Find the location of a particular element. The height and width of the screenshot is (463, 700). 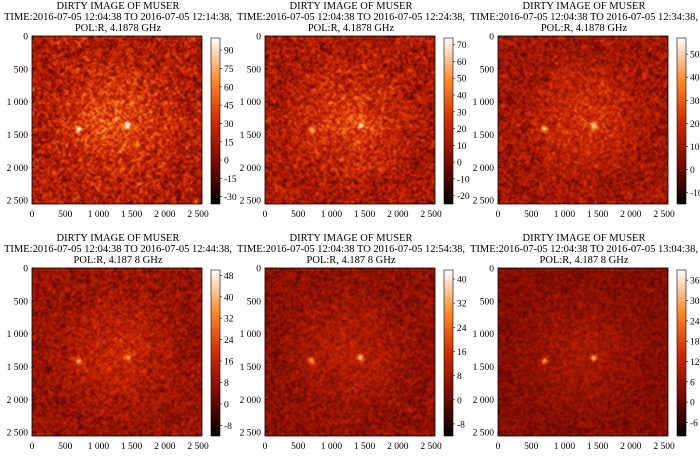

colorbar-tick-label: 20 is located at coordinates (695, 125).